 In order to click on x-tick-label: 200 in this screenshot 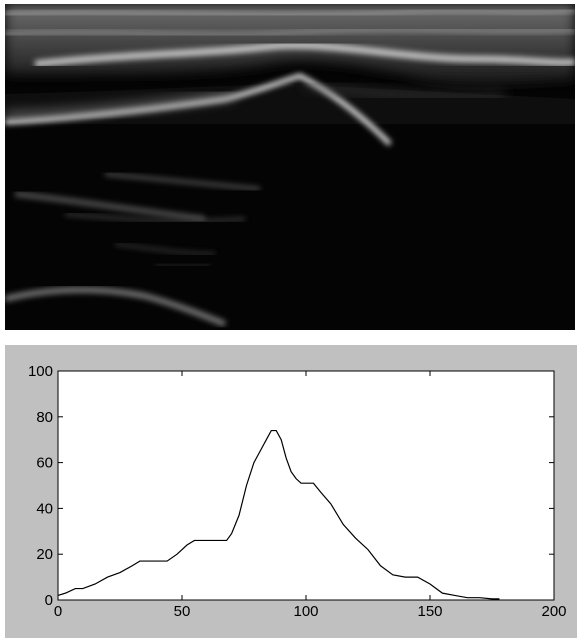, I will do `click(553, 611)`.